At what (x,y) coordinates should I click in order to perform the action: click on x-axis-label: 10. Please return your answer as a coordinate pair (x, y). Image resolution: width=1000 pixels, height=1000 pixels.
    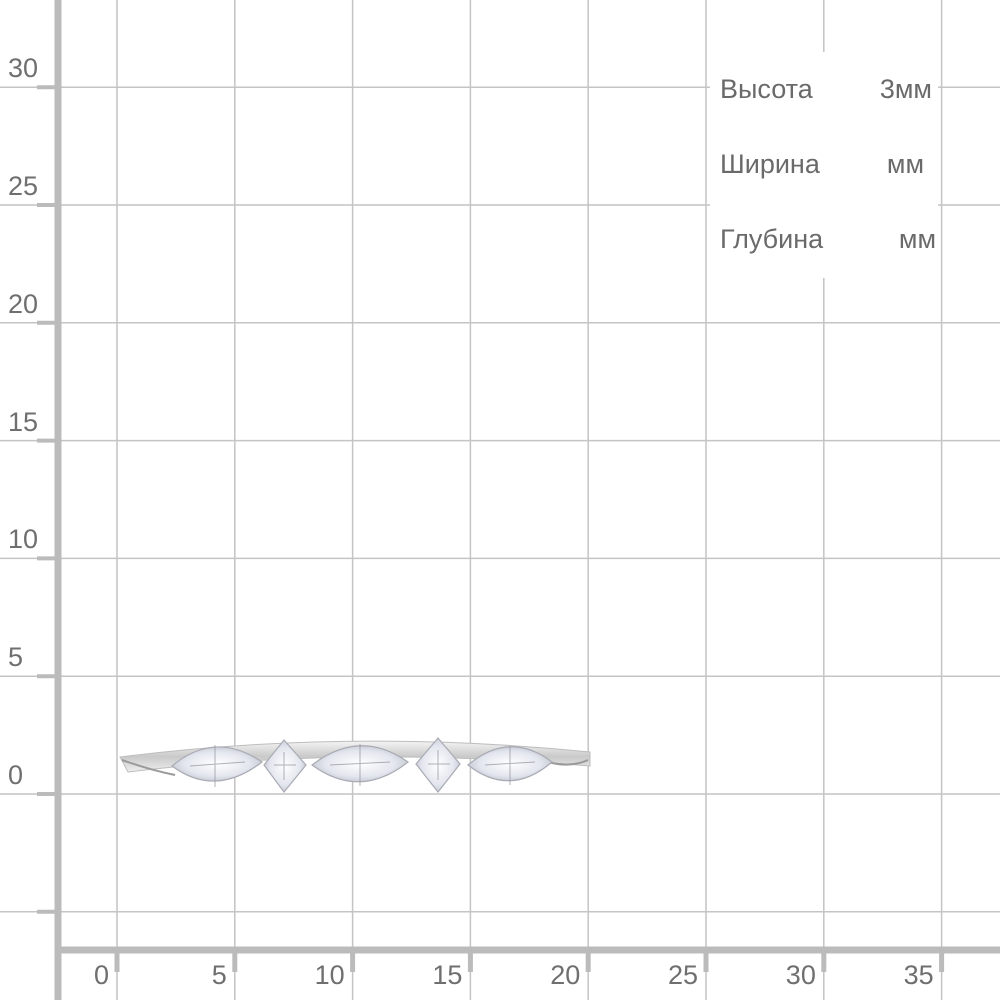
    Looking at the image, I should click on (329, 975).